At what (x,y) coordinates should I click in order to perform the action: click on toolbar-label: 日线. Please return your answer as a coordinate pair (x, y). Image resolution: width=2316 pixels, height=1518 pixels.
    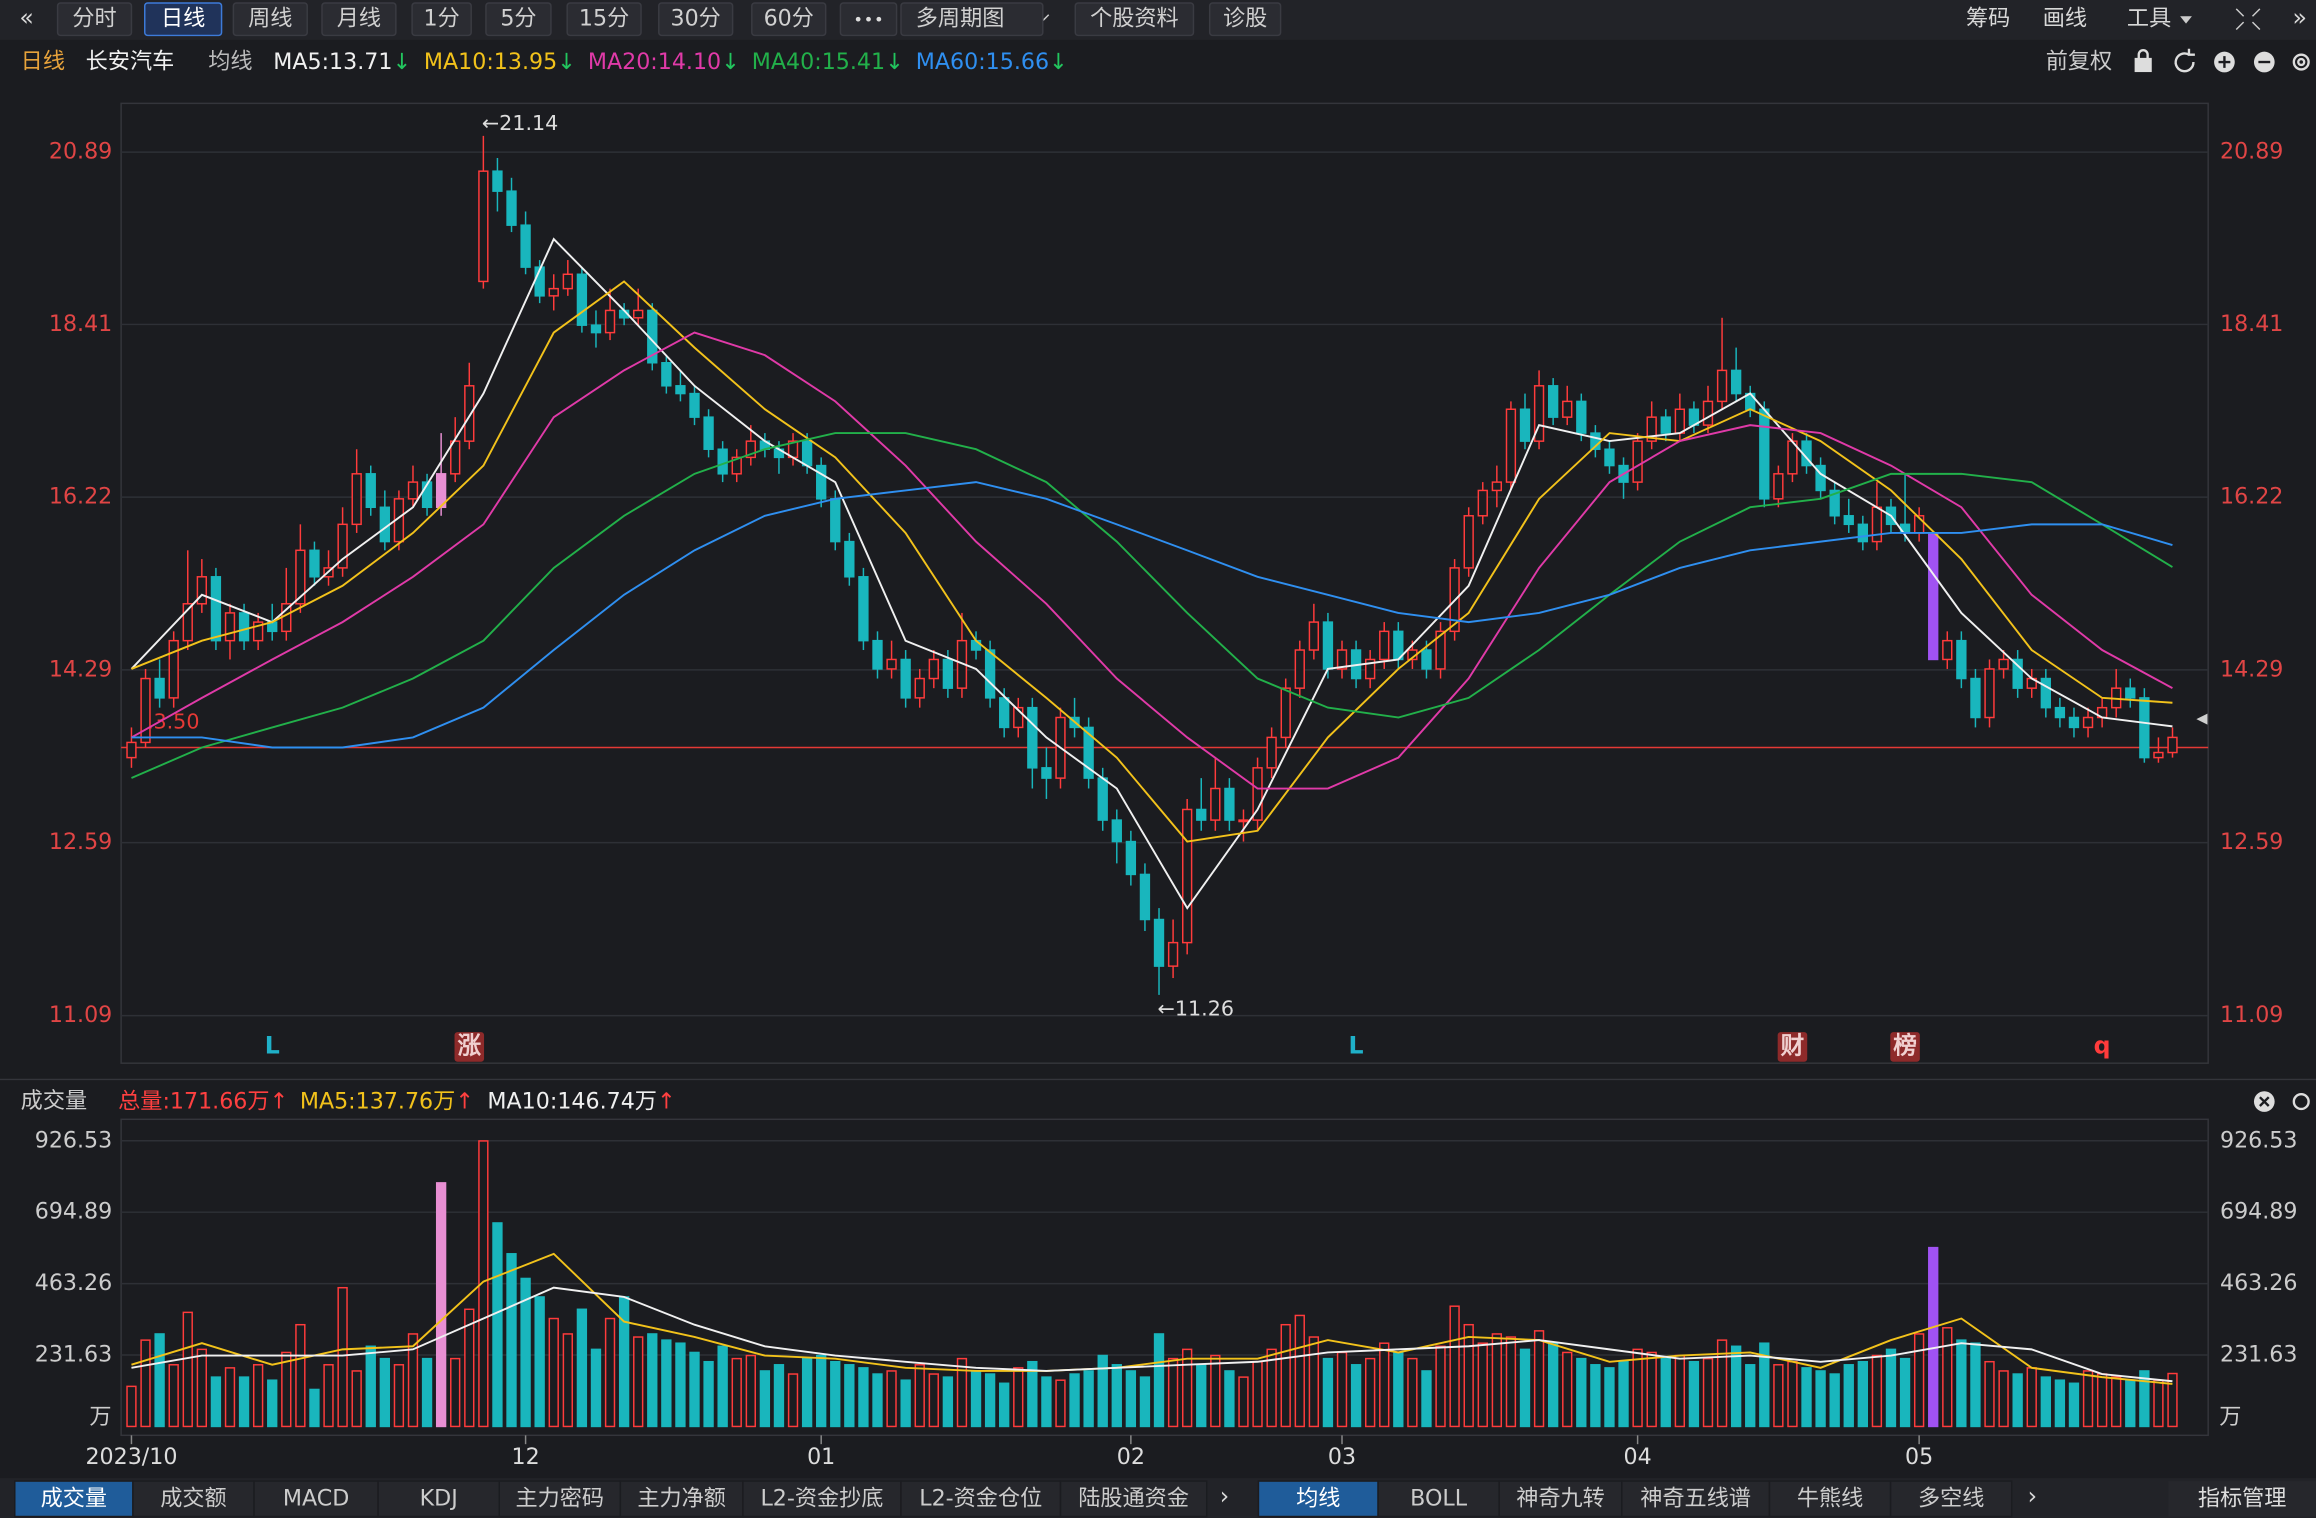
    Looking at the image, I should click on (183, 19).